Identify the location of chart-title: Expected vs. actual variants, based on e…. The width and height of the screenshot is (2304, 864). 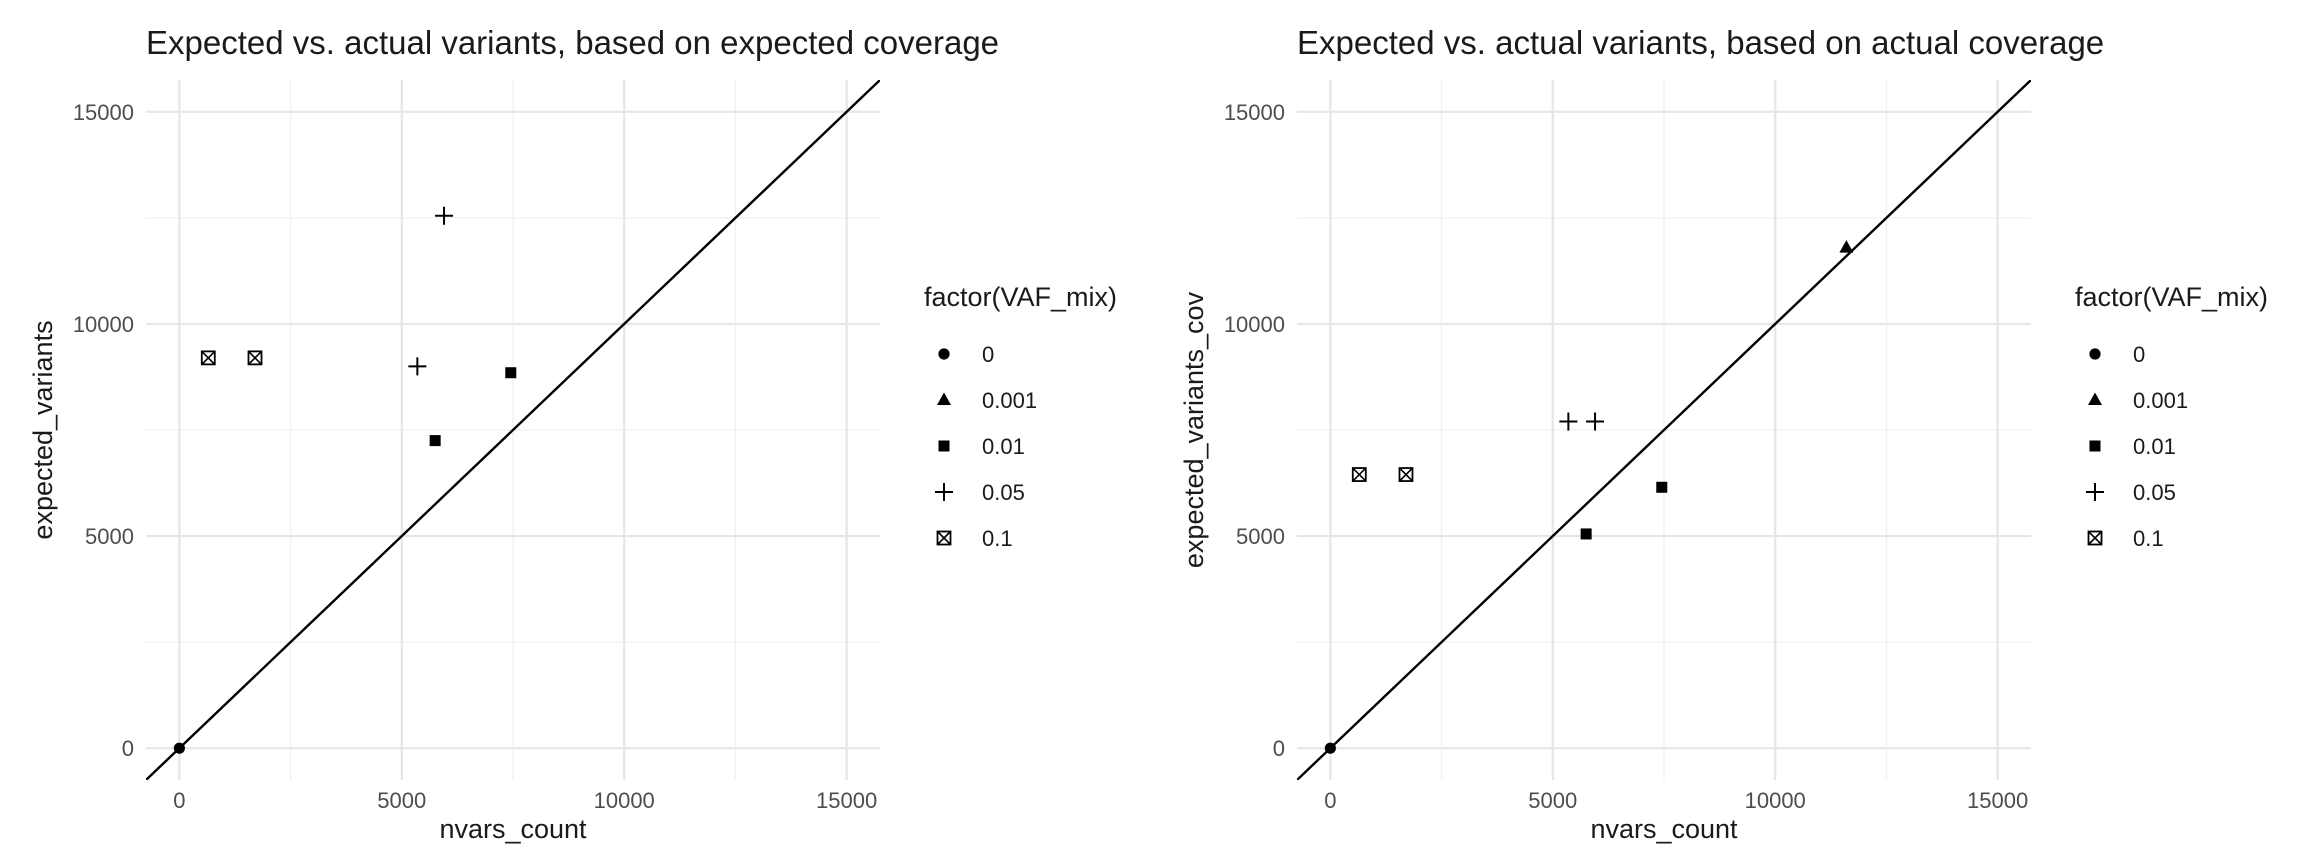
(572, 42).